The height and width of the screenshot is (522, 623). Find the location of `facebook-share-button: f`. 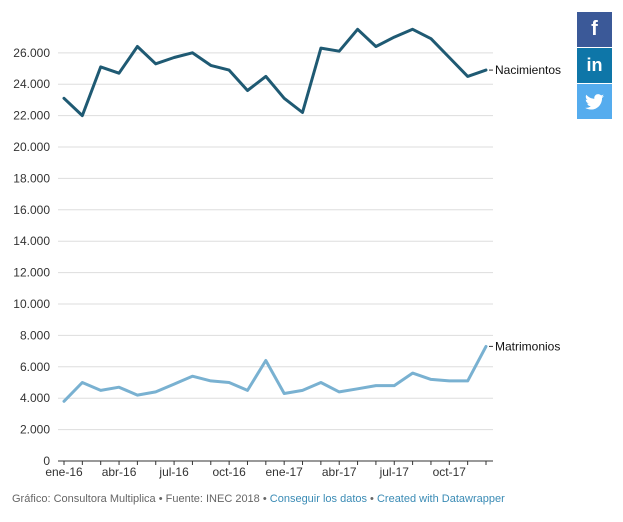

facebook-share-button: f is located at coordinates (594, 29).